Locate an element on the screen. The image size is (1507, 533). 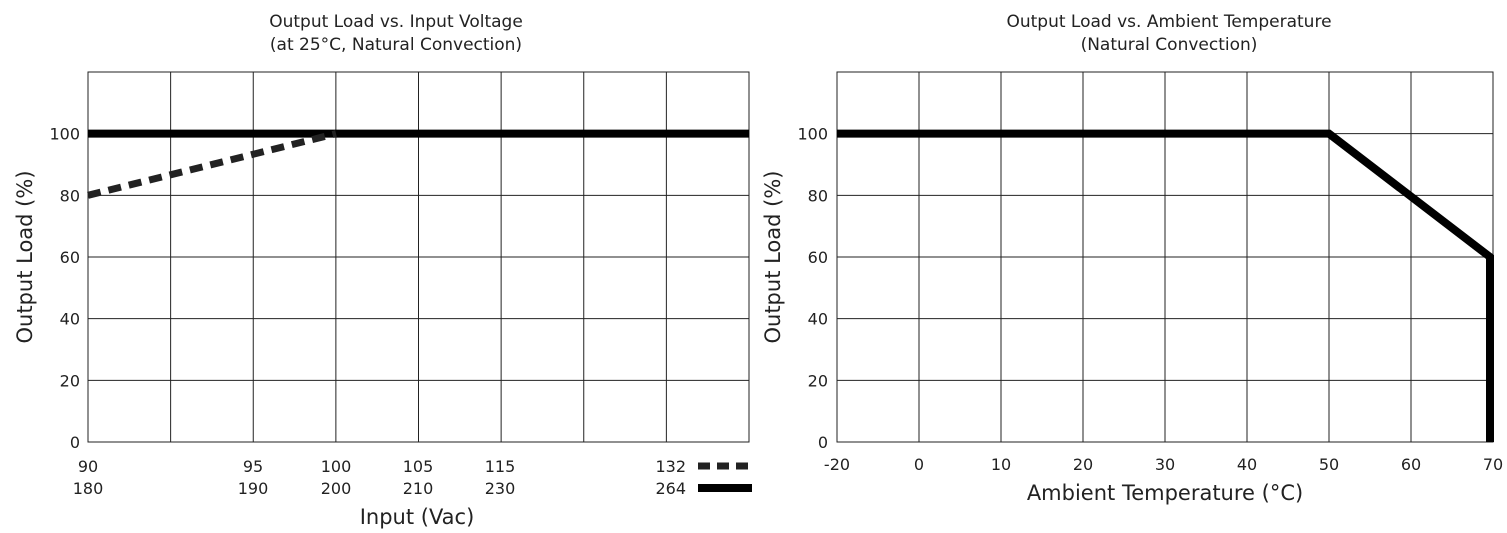
voltage-chart-y-ticks: 0 20 40 60 80 100 is located at coordinates (64, 288).